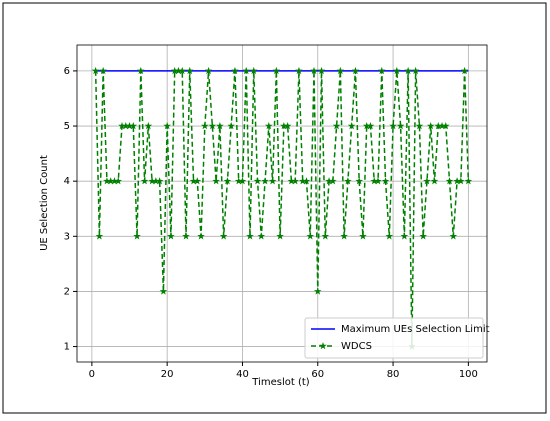 The image size is (550, 421). Describe the element at coordinates (67, 236) in the screenshot. I see `y-tick-label: 3` at that location.